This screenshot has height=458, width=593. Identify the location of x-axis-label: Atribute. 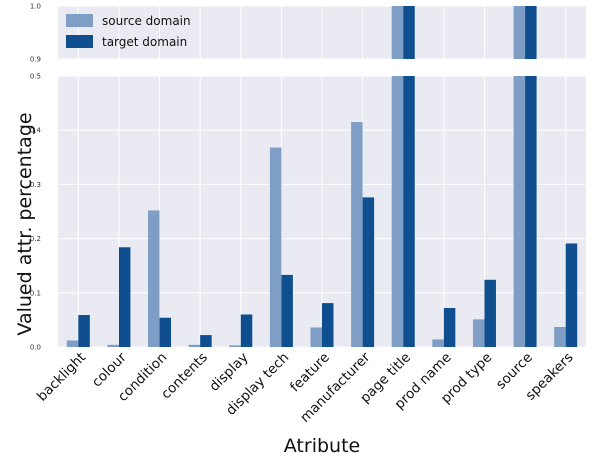
(322, 446).